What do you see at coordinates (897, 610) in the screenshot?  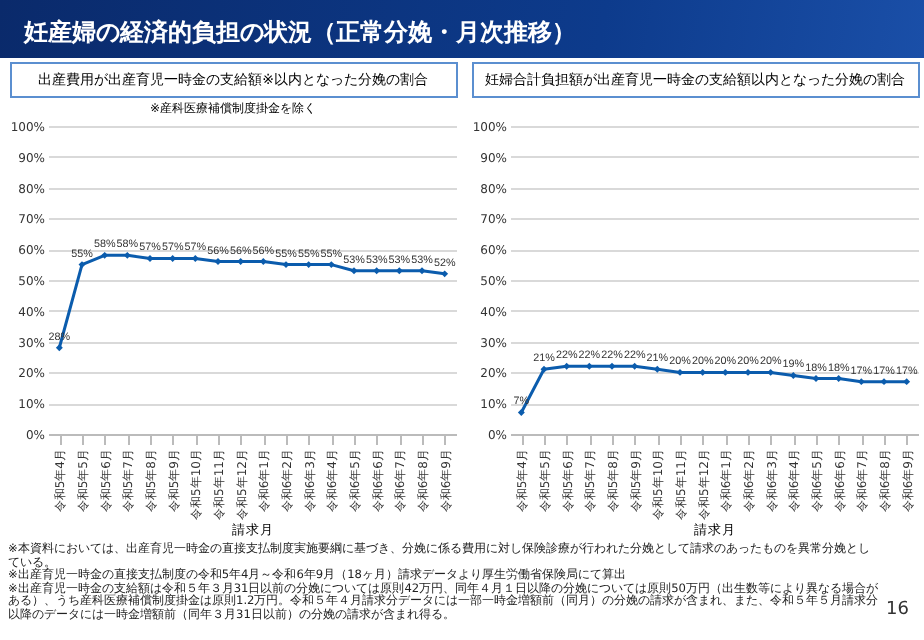 I see `text: 16` at bounding box center [897, 610].